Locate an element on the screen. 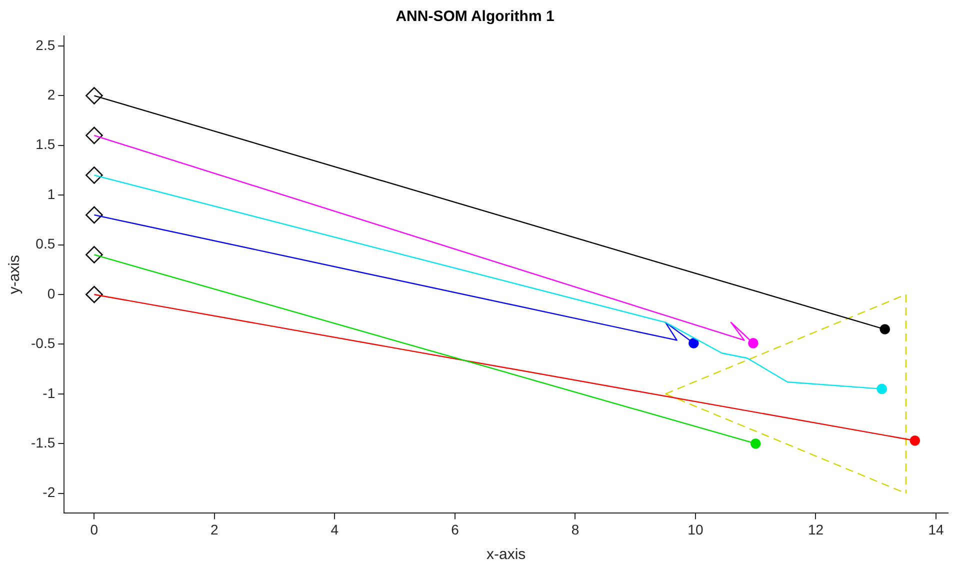  x-tick-label: 2 is located at coordinates (214, 529).